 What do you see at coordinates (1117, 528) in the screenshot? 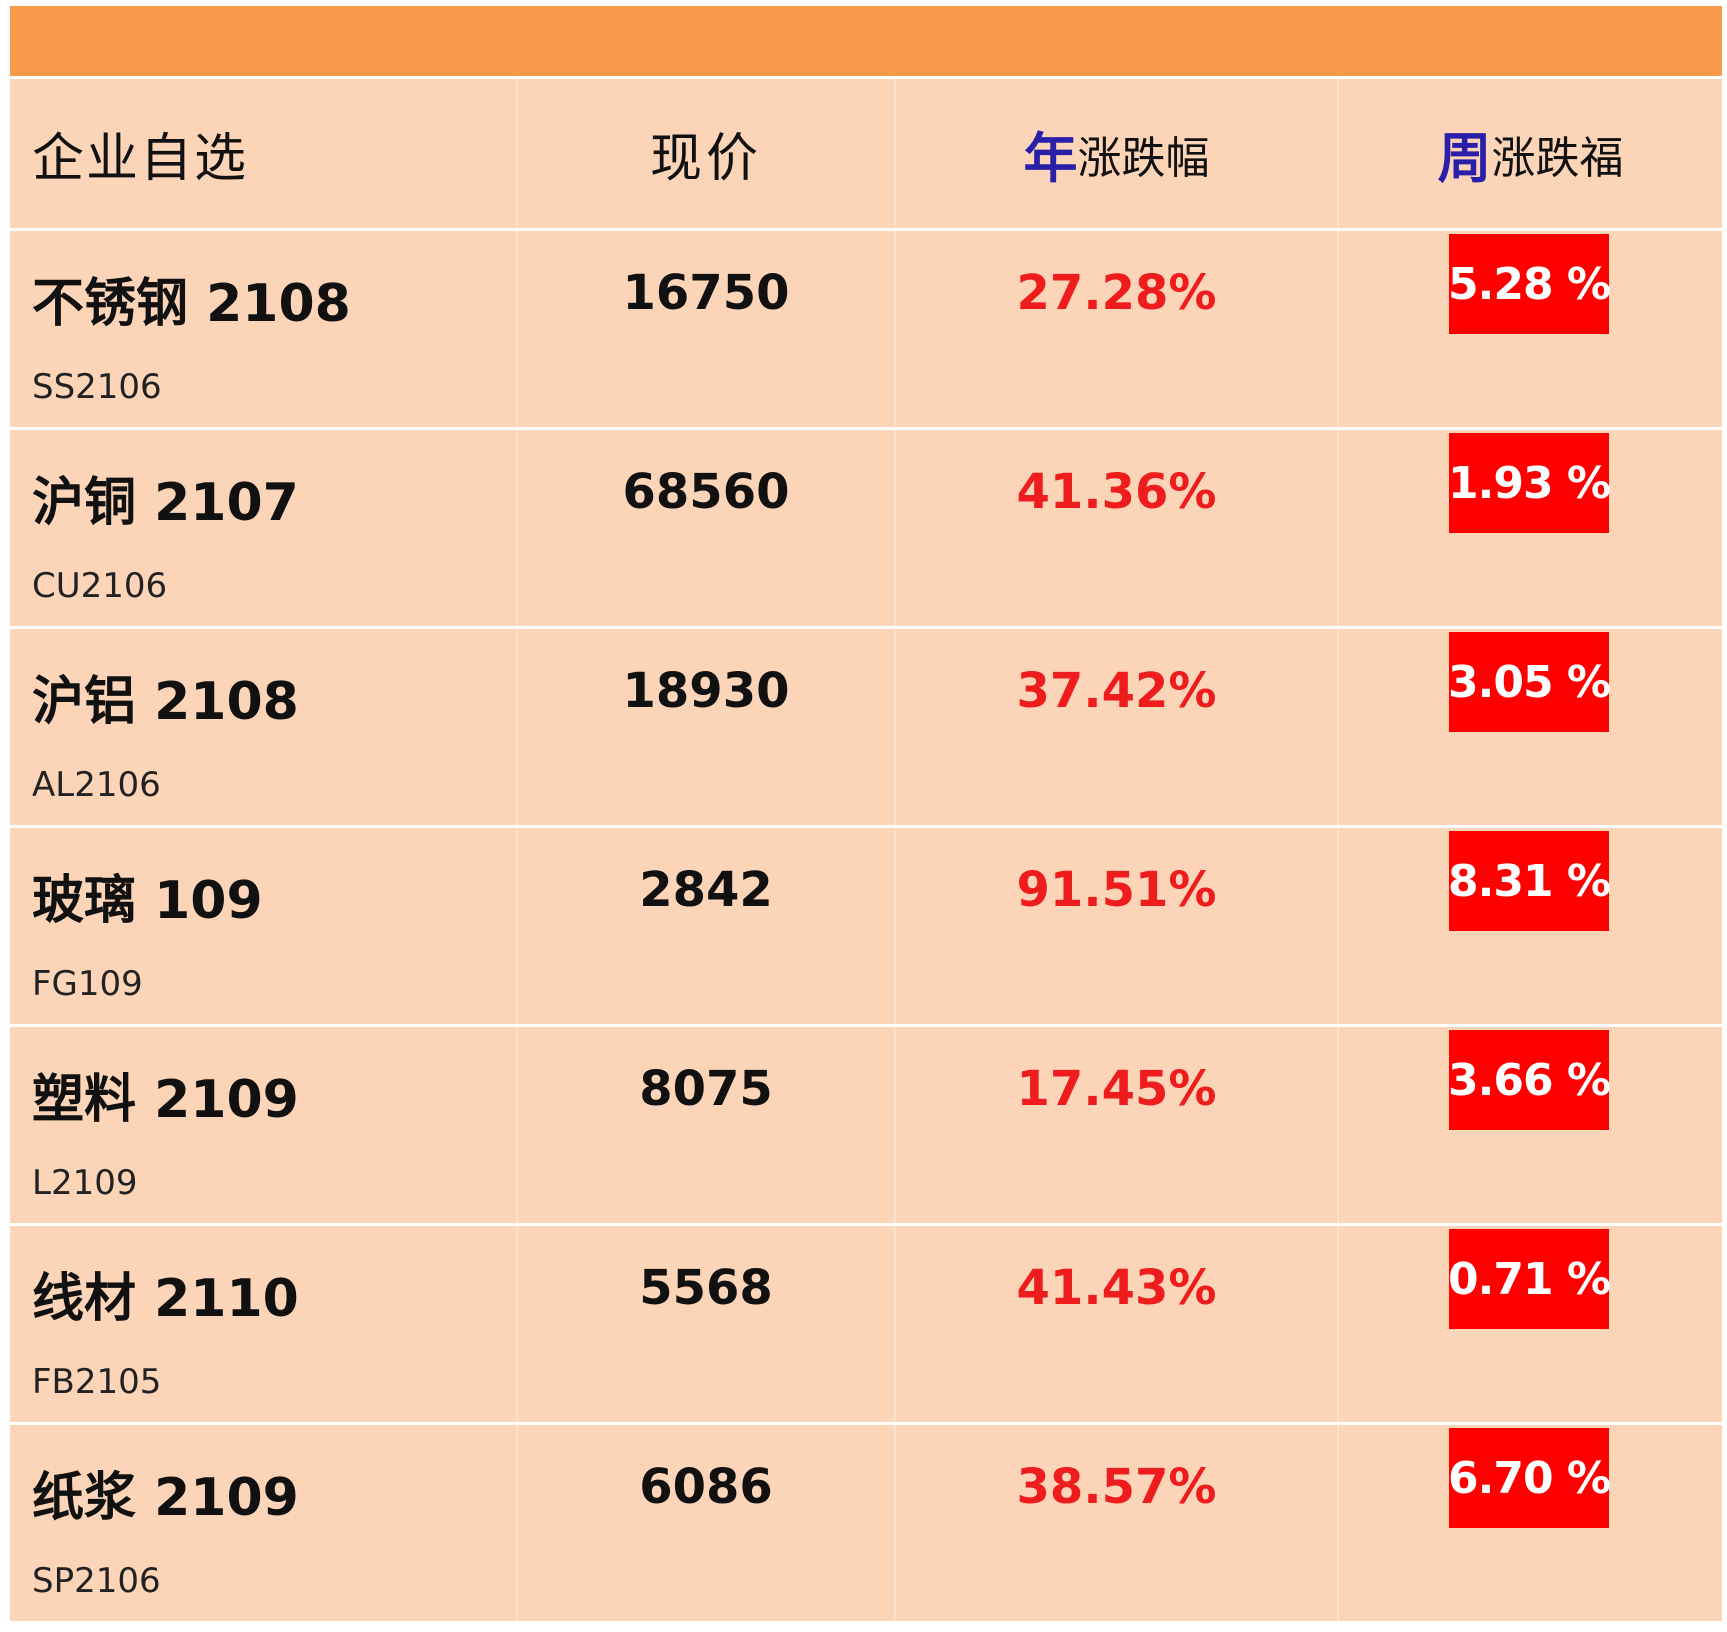
I see `year-change-cell: 41.36%` at bounding box center [1117, 528].